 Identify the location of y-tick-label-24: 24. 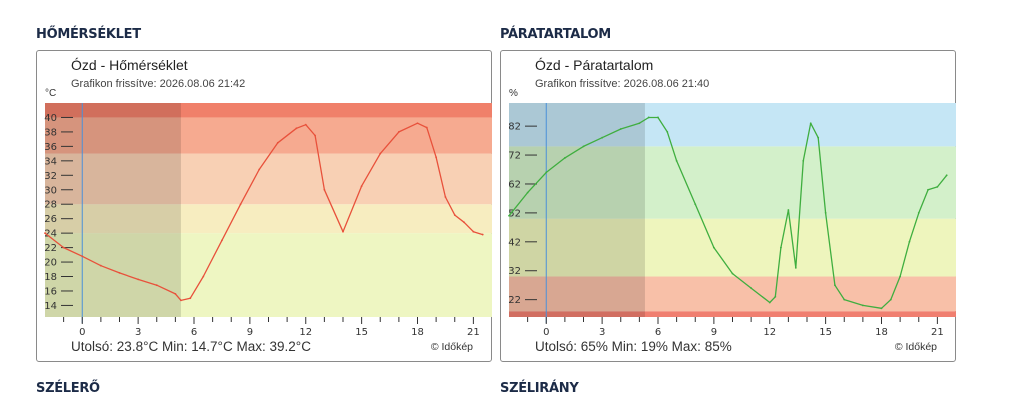
(50, 234).